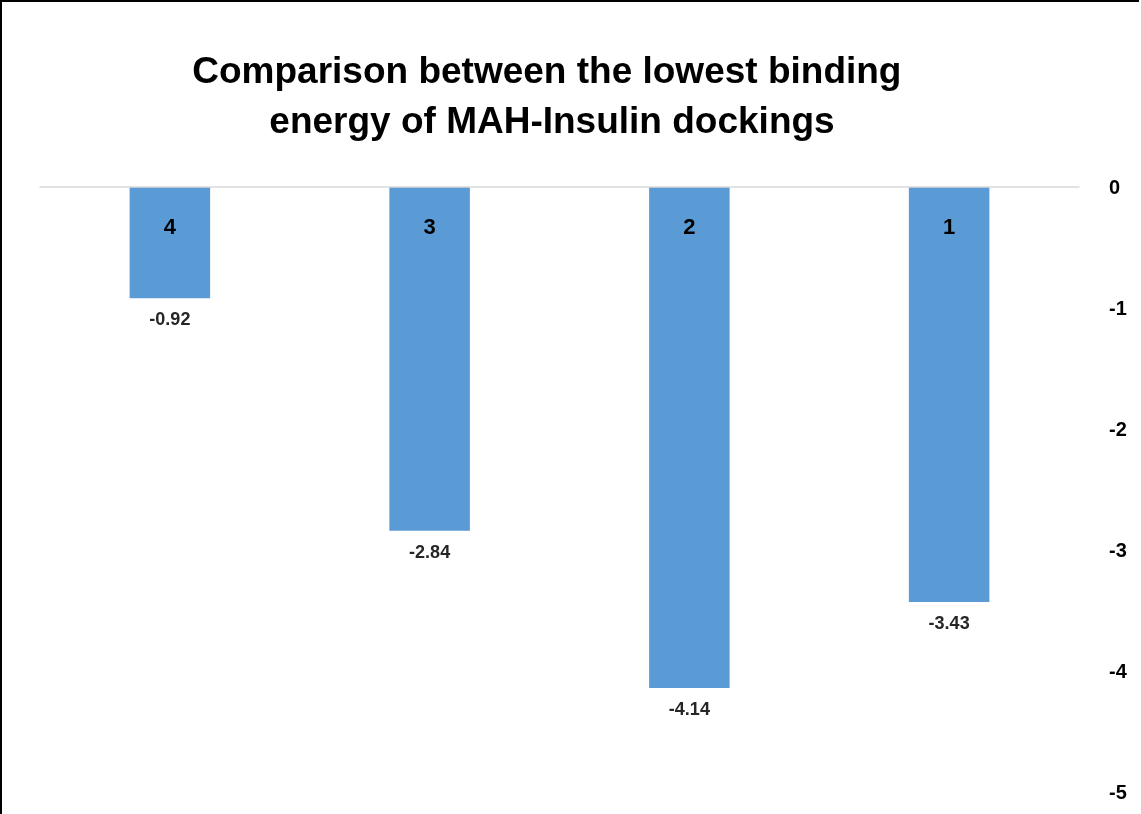  Describe the element at coordinates (1115, 187) in the screenshot. I see `y-tick-label: 0` at that location.